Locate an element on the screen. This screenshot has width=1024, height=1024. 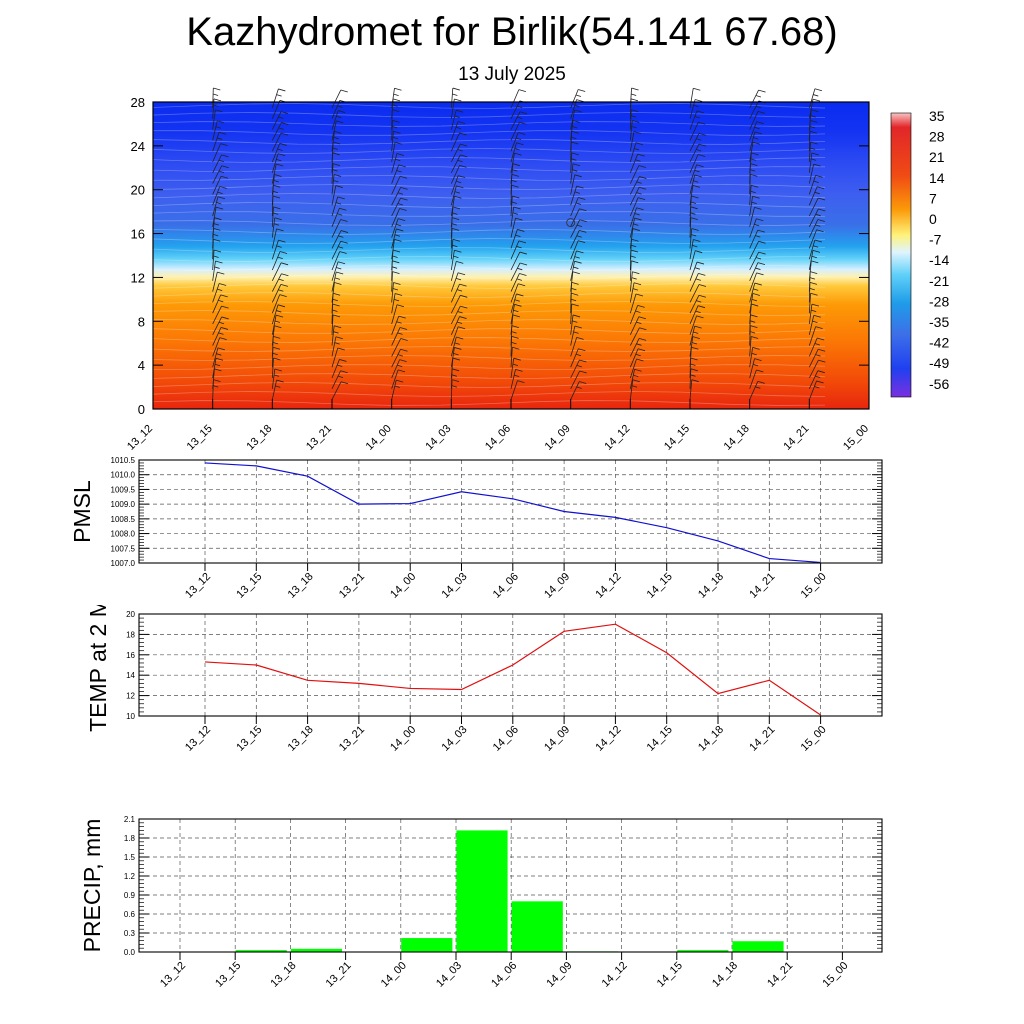
x-tick-label: 14_00 is located at coordinates (394, 975).